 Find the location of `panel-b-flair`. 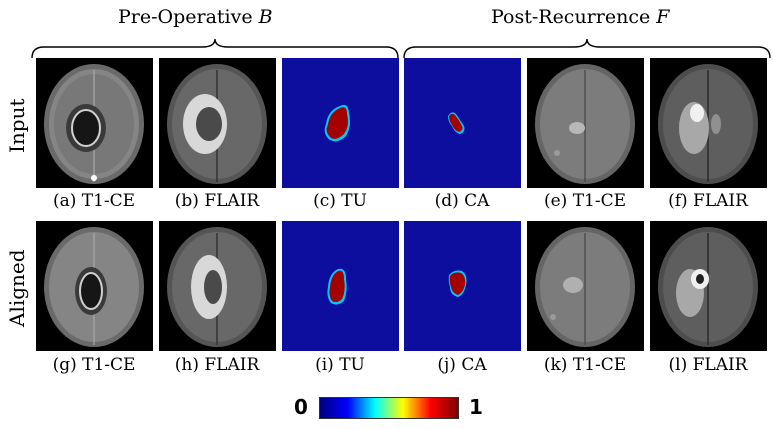

panel-b-flair is located at coordinates (217, 123).